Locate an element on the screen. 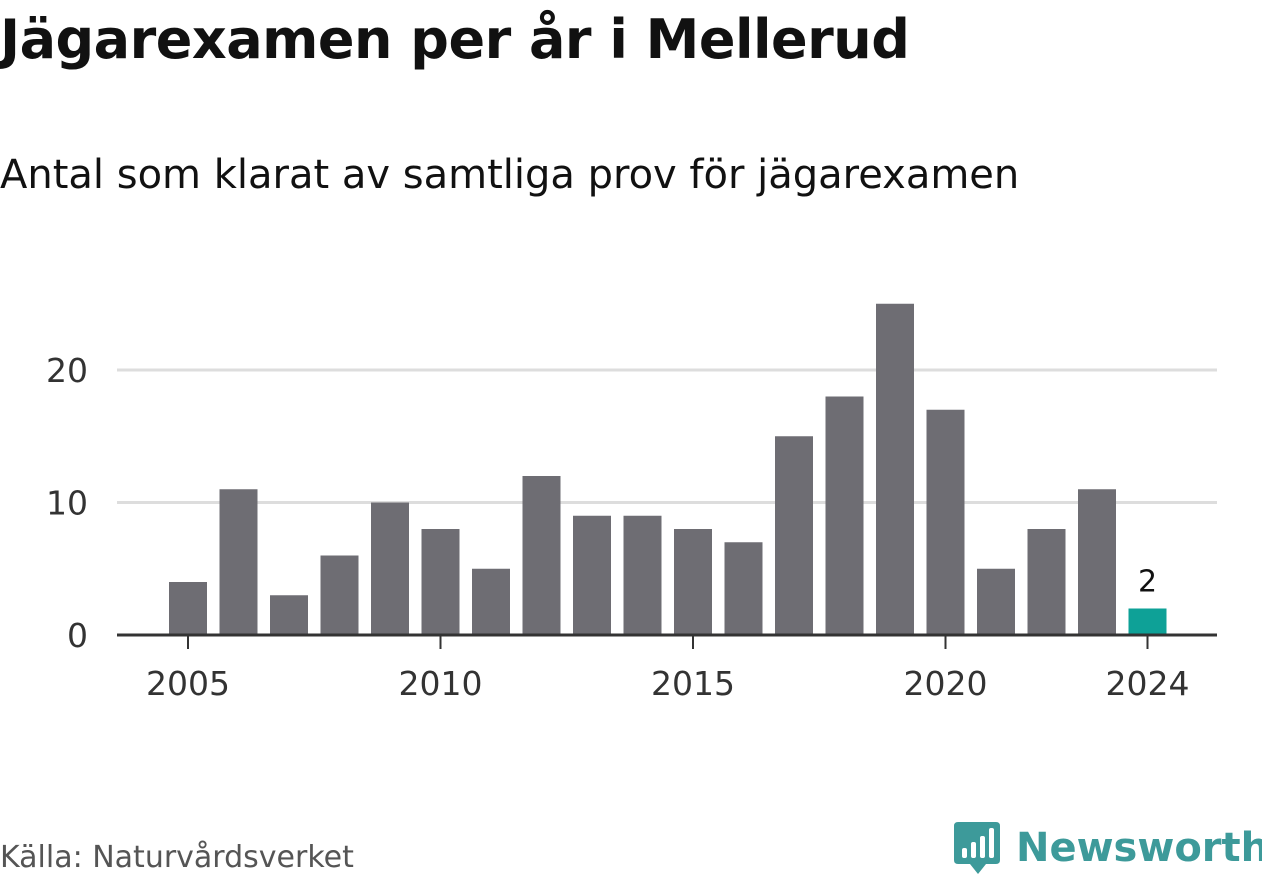 This screenshot has width=1262, height=880. bar-2005 is located at coordinates (188, 608).